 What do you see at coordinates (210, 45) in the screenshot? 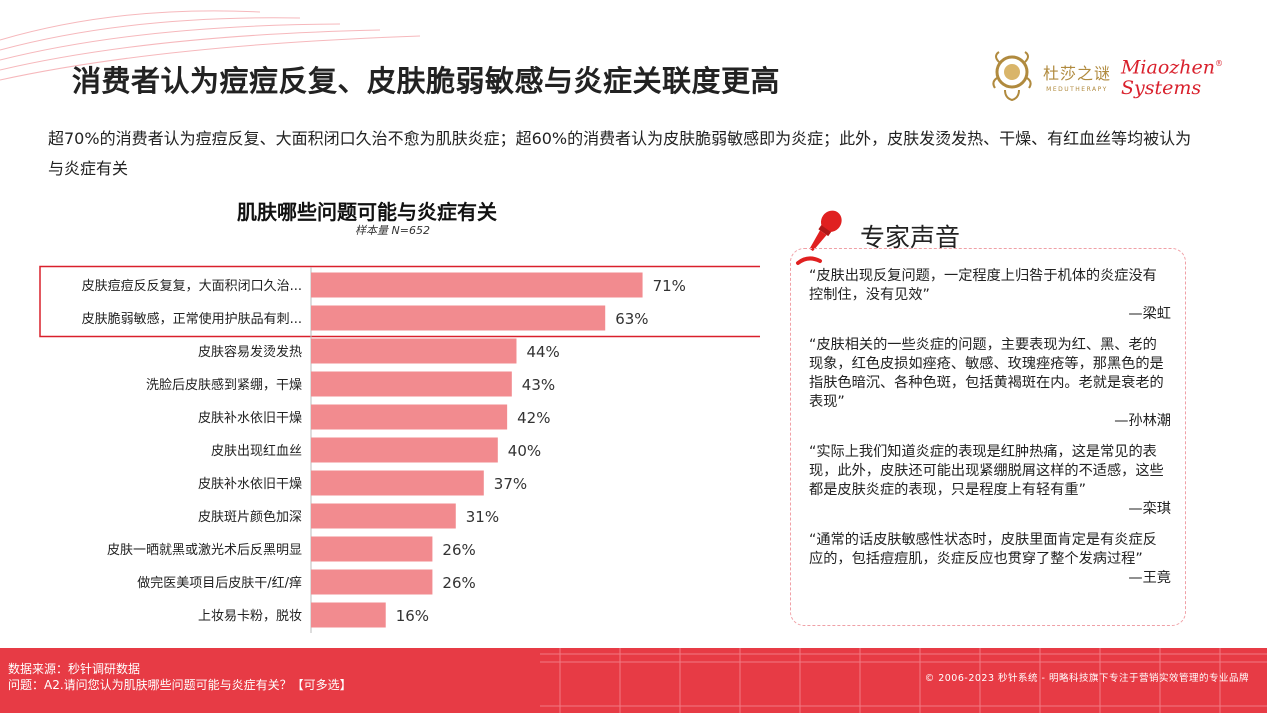
I see `decorative-lines` at bounding box center [210, 45].